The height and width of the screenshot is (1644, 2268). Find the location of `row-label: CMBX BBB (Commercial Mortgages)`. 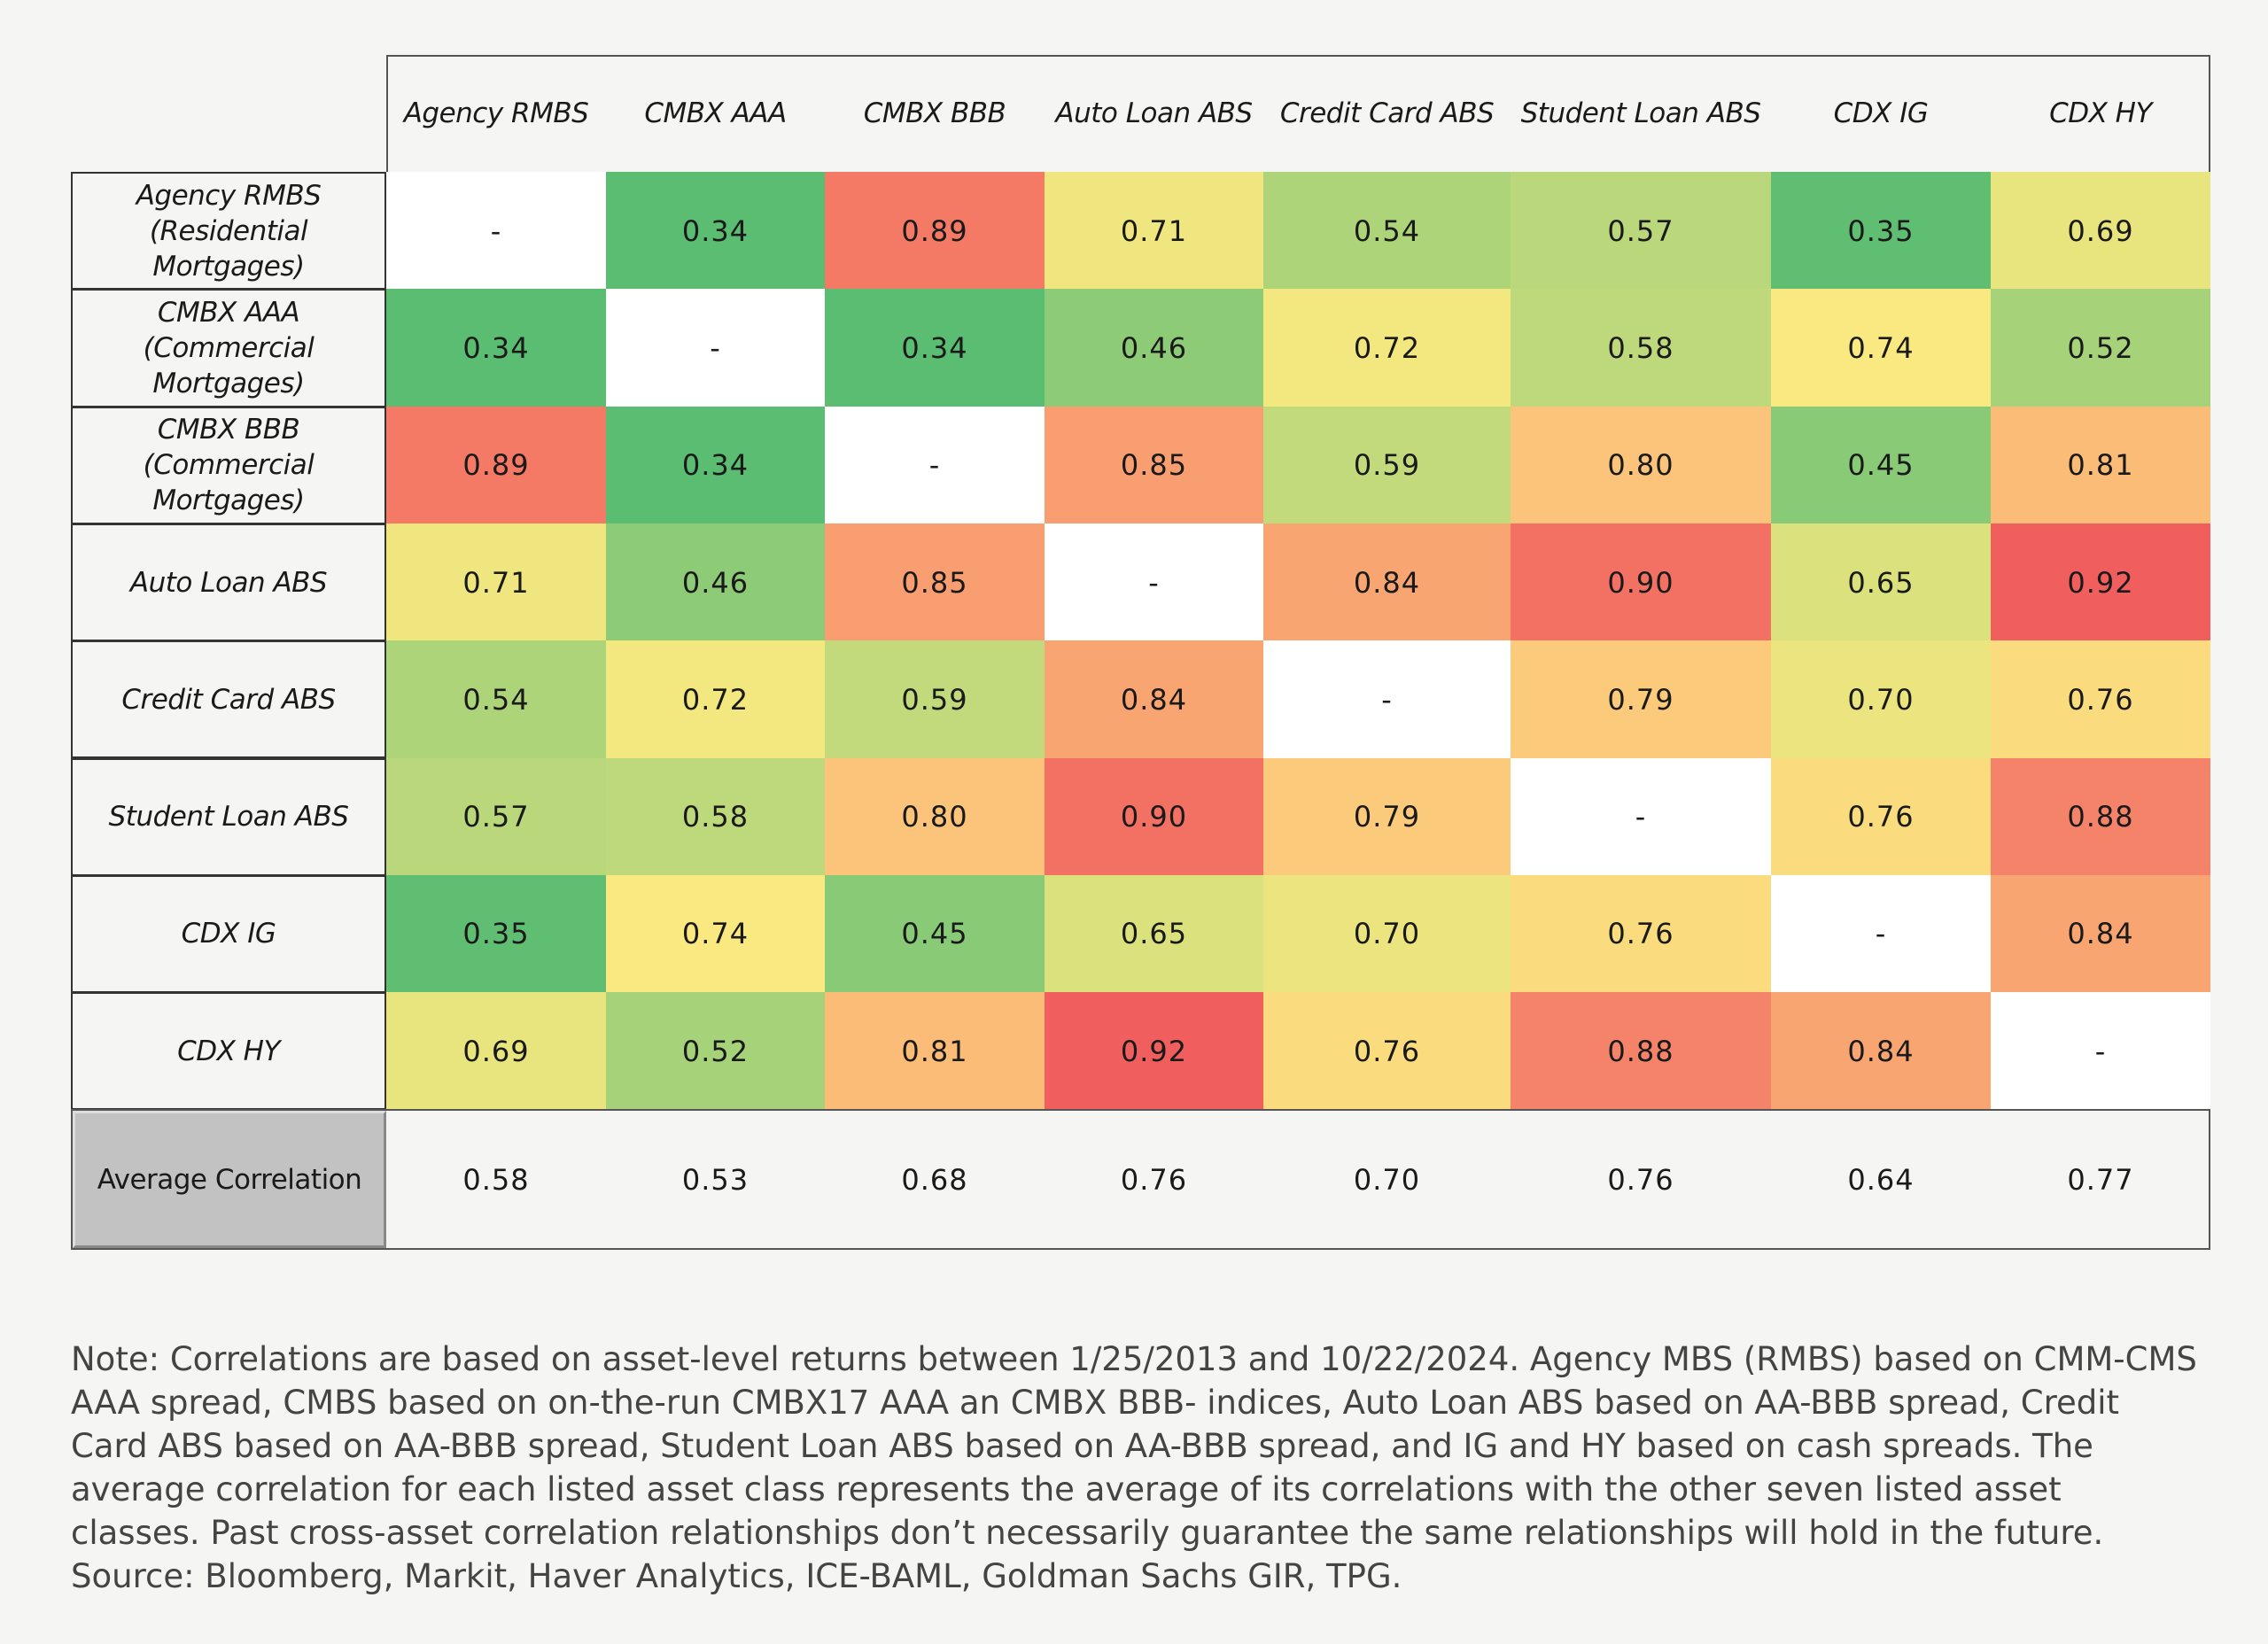

row-label: CMBX BBB (Commercial Mortgages) is located at coordinates (228, 465).